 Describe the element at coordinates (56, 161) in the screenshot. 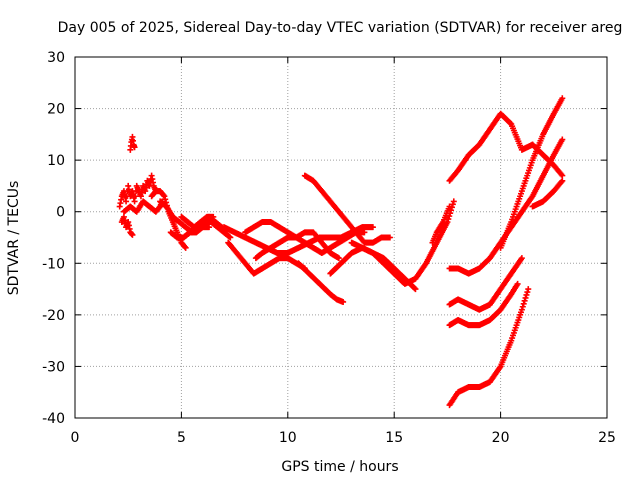

I see `y-tick-label: 10` at that location.